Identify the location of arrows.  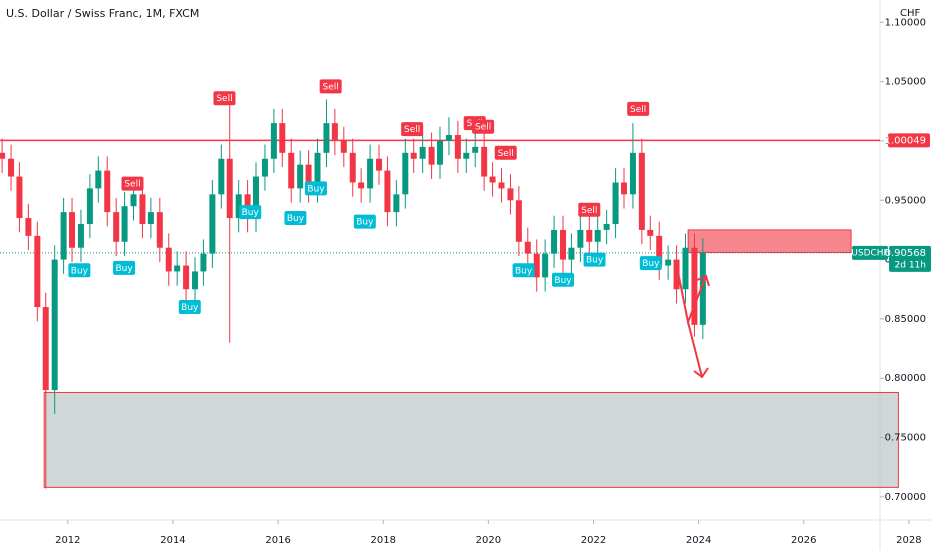
(692, 320).